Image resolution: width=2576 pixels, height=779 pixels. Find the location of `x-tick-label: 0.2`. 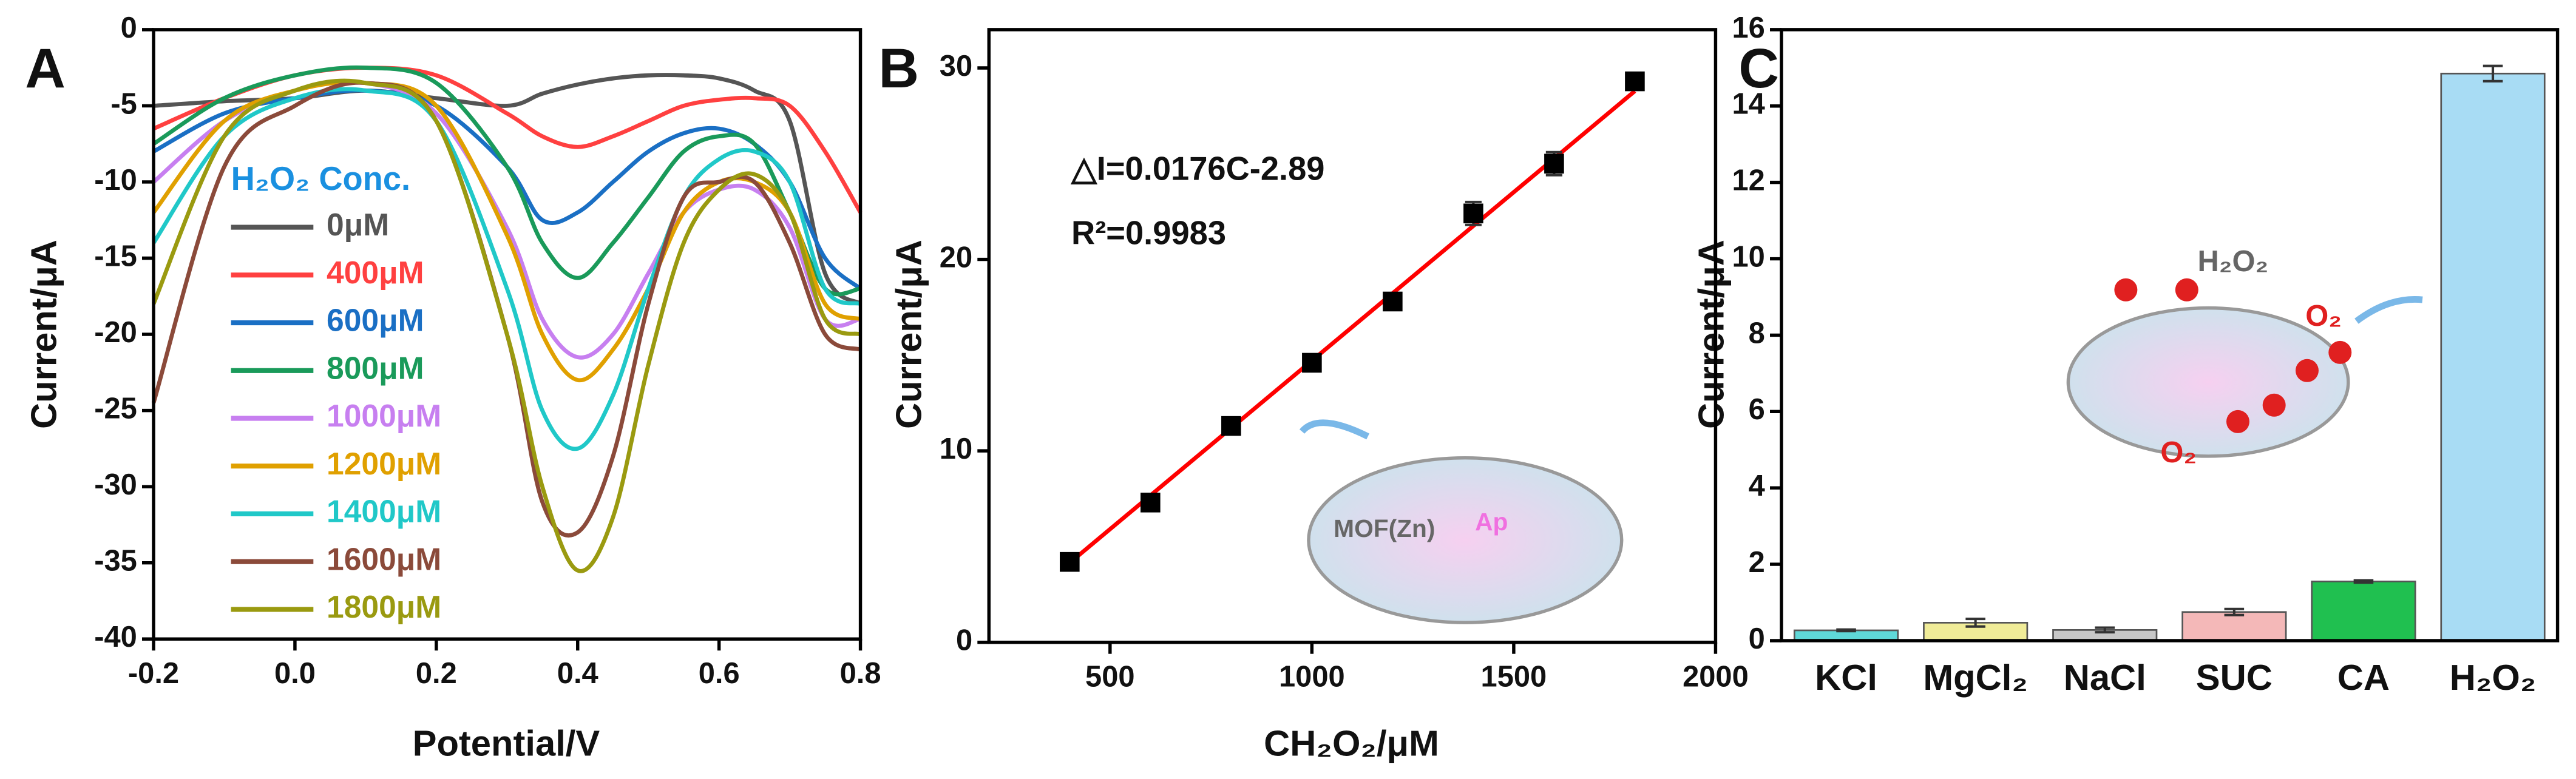

x-tick-label: 0.2 is located at coordinates (436, 673).